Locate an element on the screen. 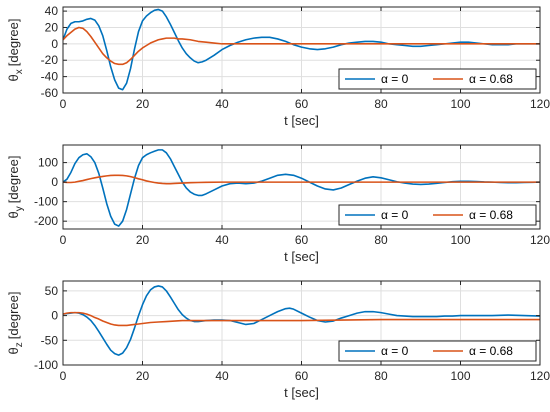 This screenshot has width=550, height=412. series-group is located at coordinates (301, 320).